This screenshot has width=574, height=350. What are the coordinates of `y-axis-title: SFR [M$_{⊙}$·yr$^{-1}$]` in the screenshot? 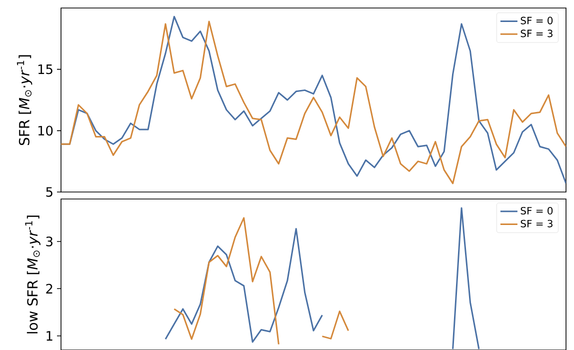 It's located at (24, 100).